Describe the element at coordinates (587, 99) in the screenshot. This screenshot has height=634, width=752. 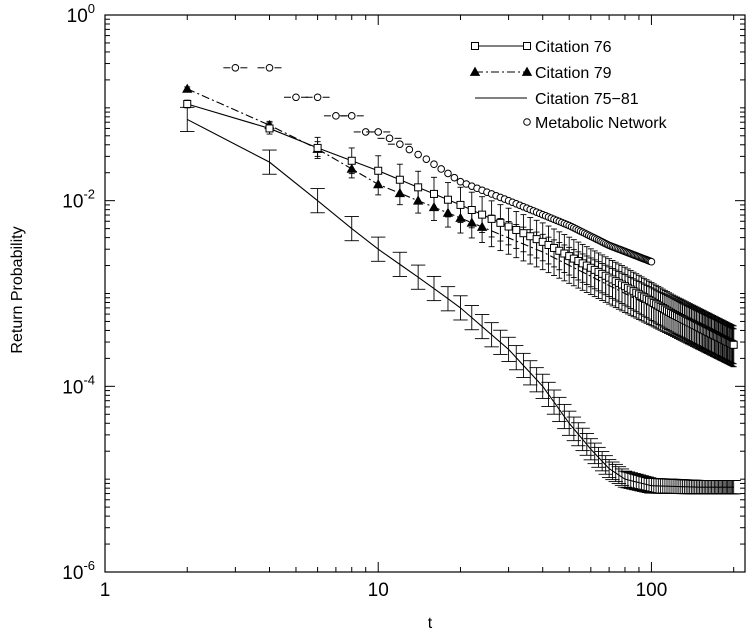
I see `legend-label: Citation 75−81` at that location.